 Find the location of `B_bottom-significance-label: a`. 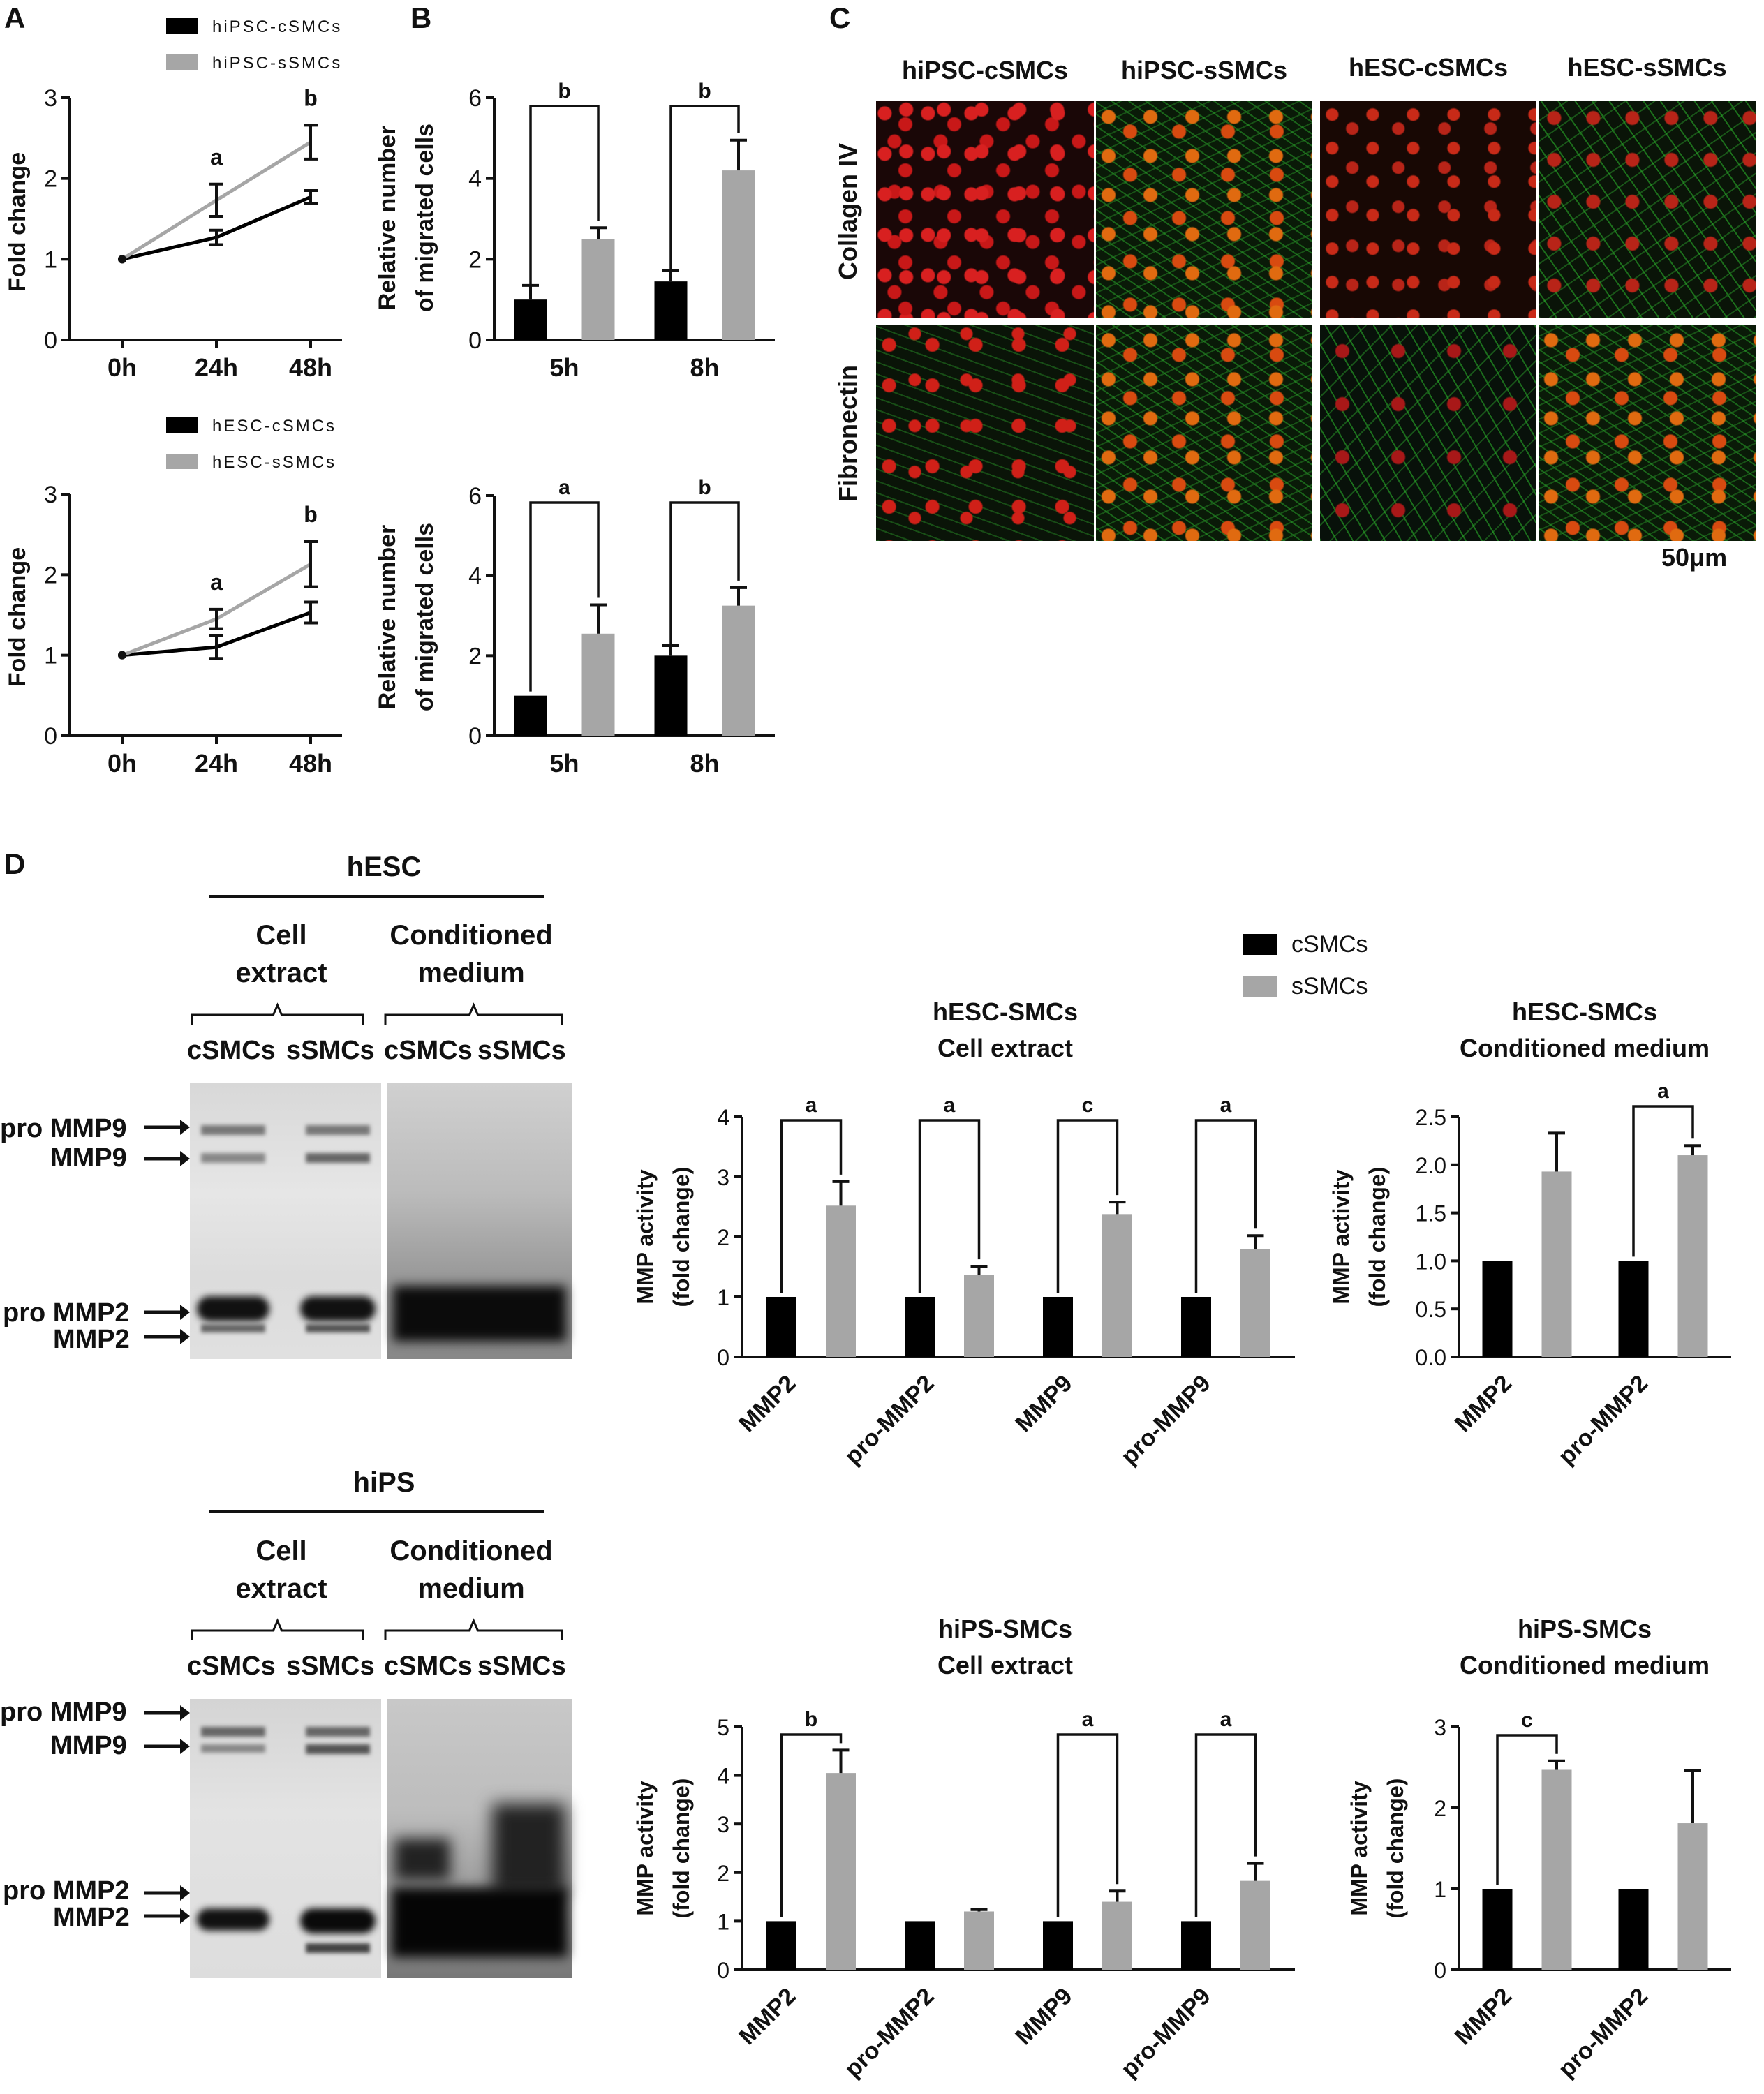

B_bottom-significance-label: a is located at coordinates (564, 487).